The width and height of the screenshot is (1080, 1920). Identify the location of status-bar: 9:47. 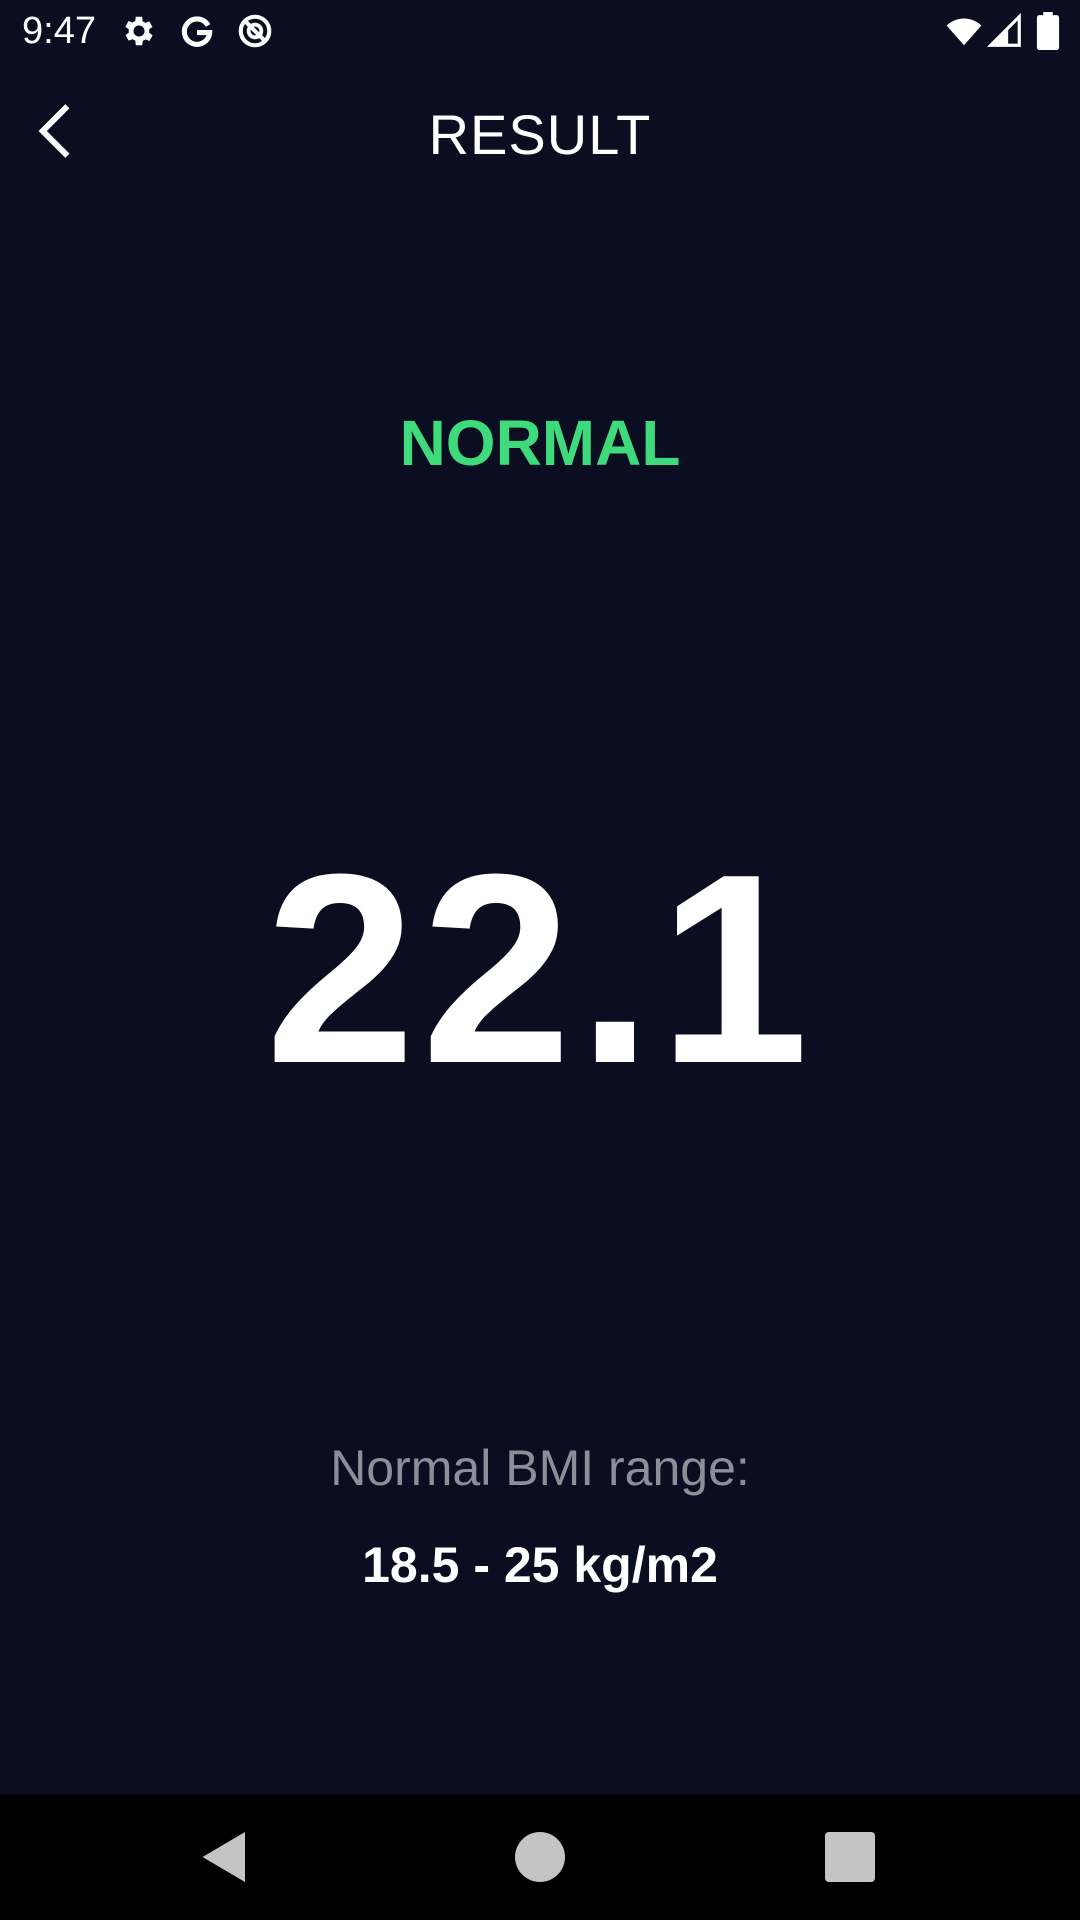
(540, 31).